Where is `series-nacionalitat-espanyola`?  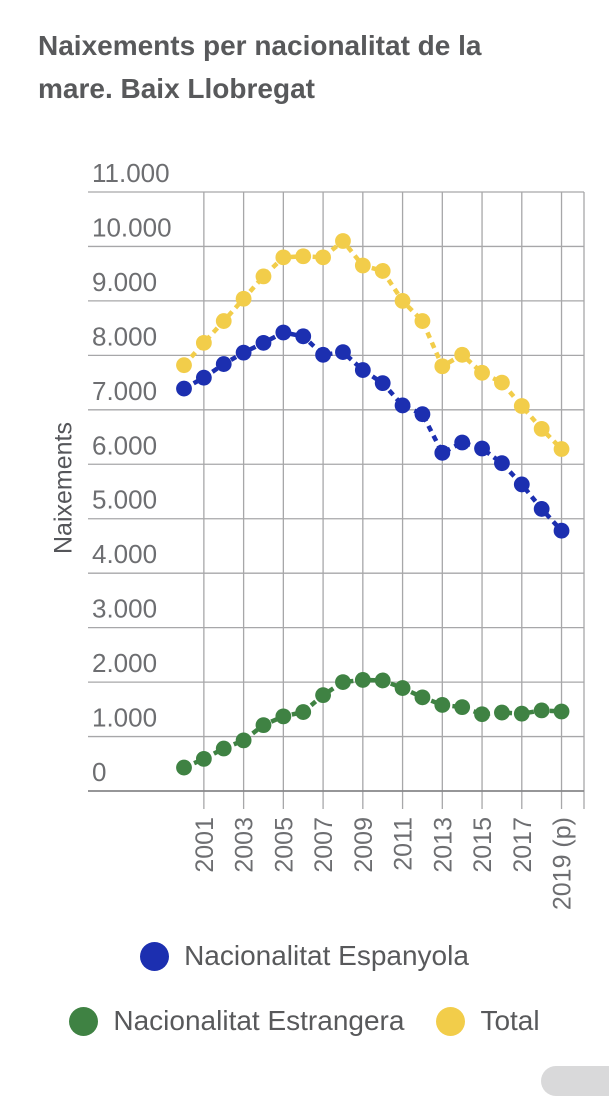
series-nacionalitat-espanyola is located at coordinates (373, 431).